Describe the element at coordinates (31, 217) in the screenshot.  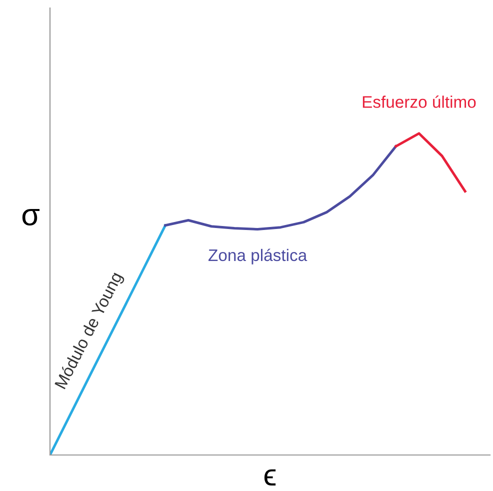
I see `y-axis-title: σ` at that location.